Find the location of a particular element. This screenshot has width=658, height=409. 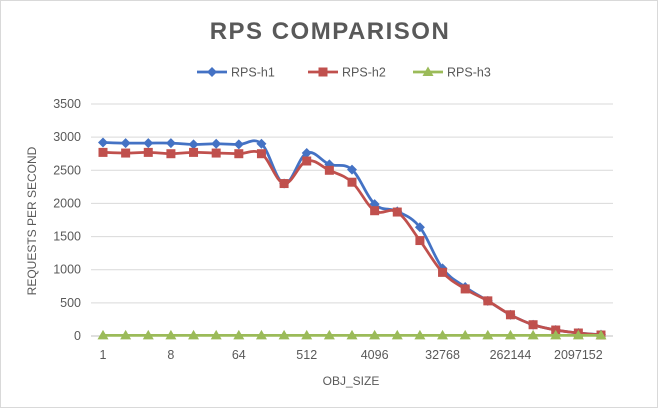

x-tick-label: 32768 is located at coordinates (442, 355).